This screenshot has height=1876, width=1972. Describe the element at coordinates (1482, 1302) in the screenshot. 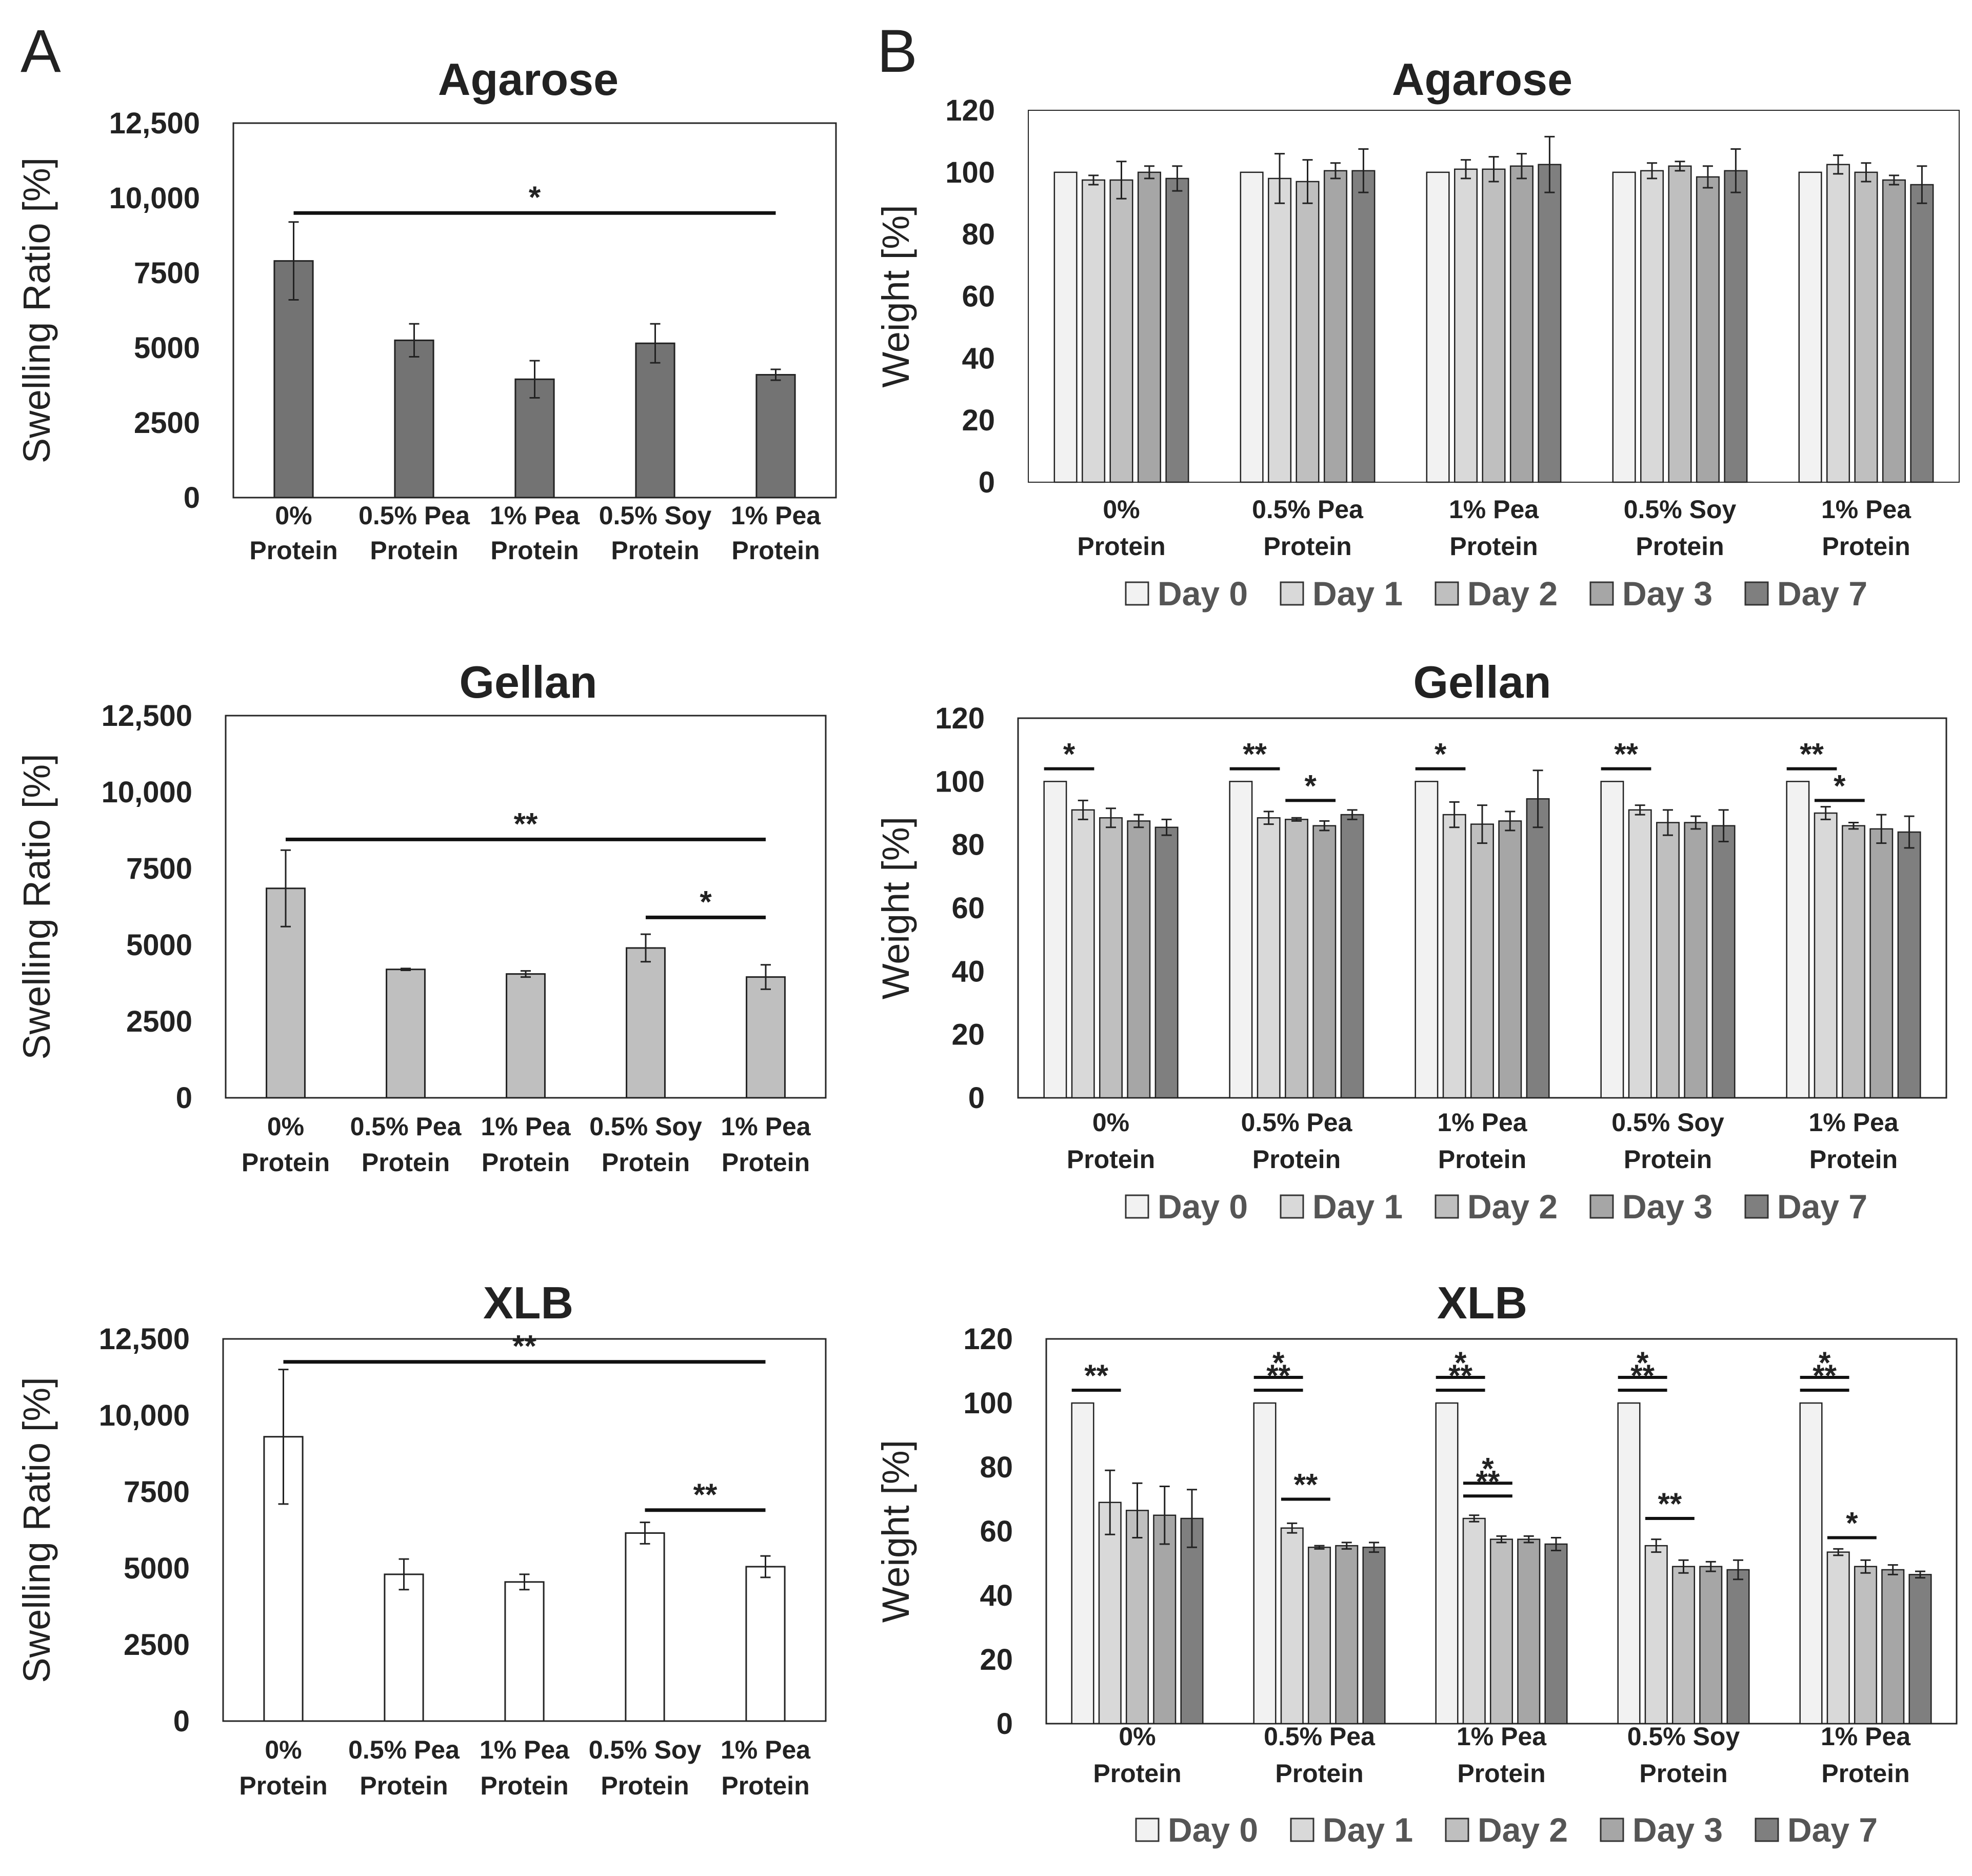

I see `chart-title: XLB` at that location.